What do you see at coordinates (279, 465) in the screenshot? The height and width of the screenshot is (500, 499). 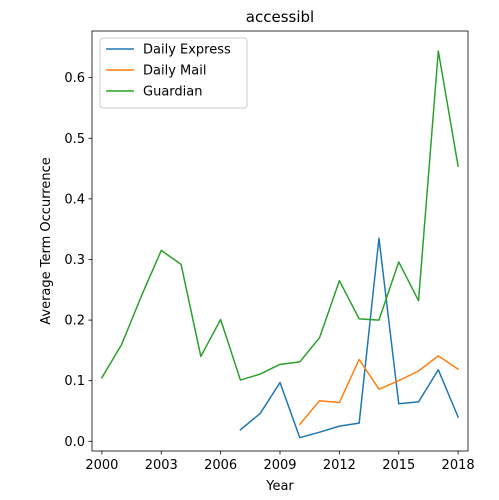 I see `x-tick-label: 2009` at bounding box center [279, 465].